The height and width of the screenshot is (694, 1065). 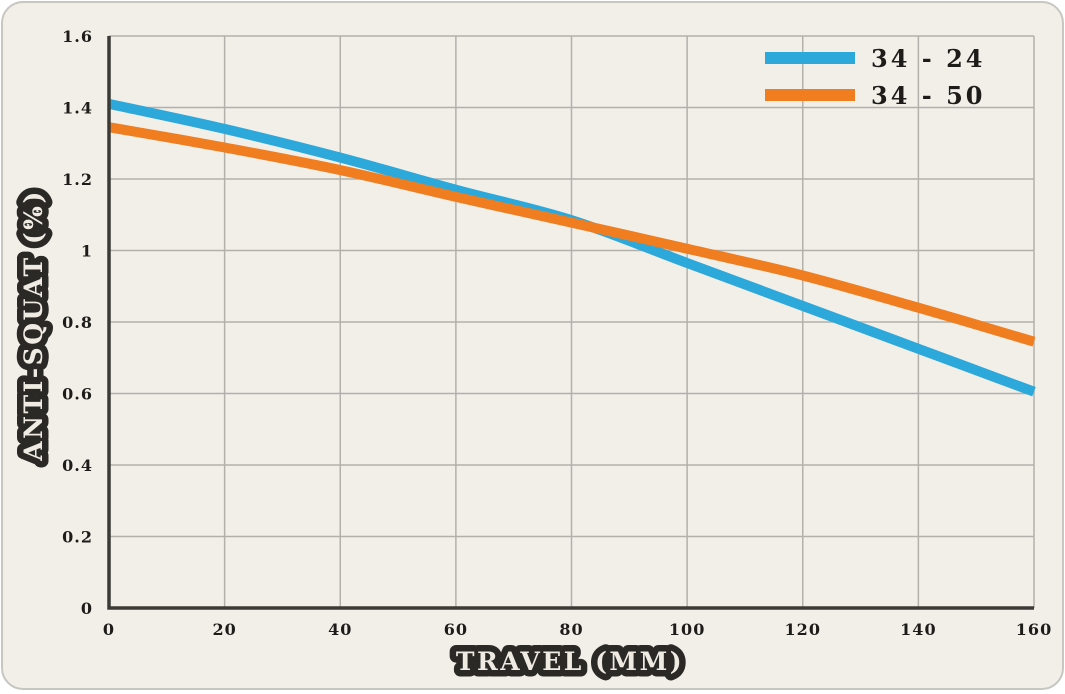 I want to click on y-tick-label: 1.6, so click(x=77, y=36).